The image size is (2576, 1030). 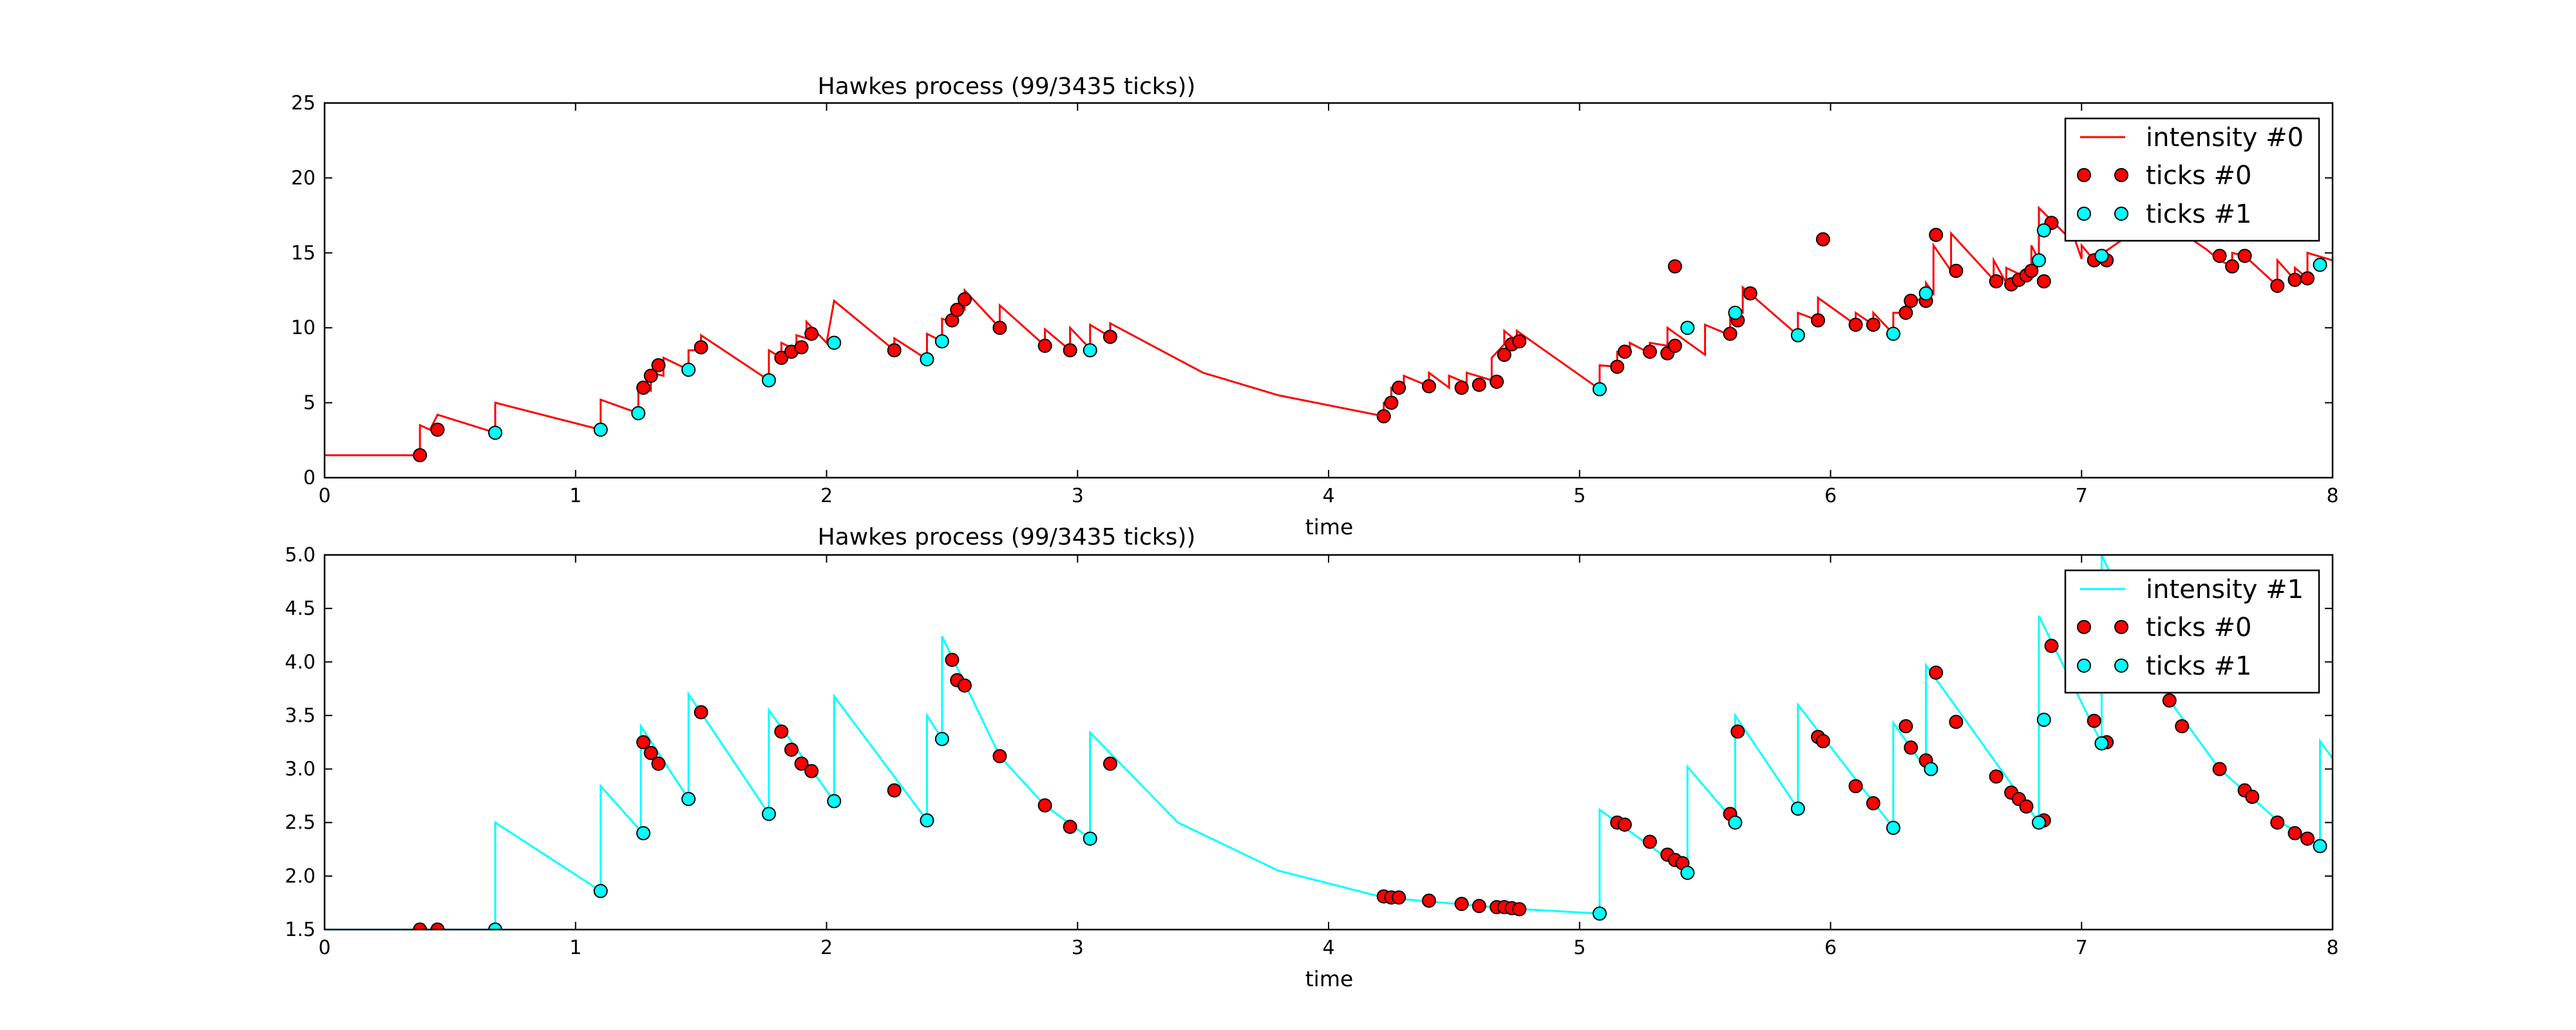 What do you see at coordinates (309, 478) in the screenshot?
I see `y-tick-label: 0` at bounding box center [309, 478].